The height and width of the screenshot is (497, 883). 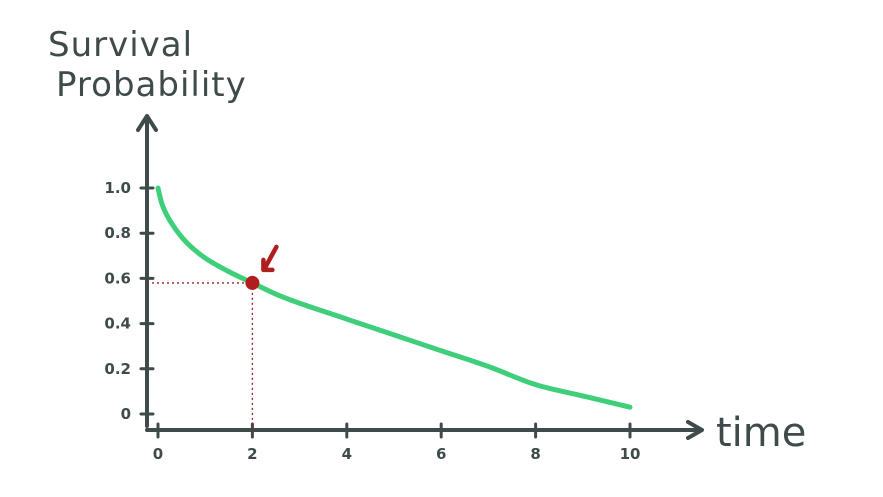 I want to click on x-axis-arrowhead, so click(x=695, y=430).